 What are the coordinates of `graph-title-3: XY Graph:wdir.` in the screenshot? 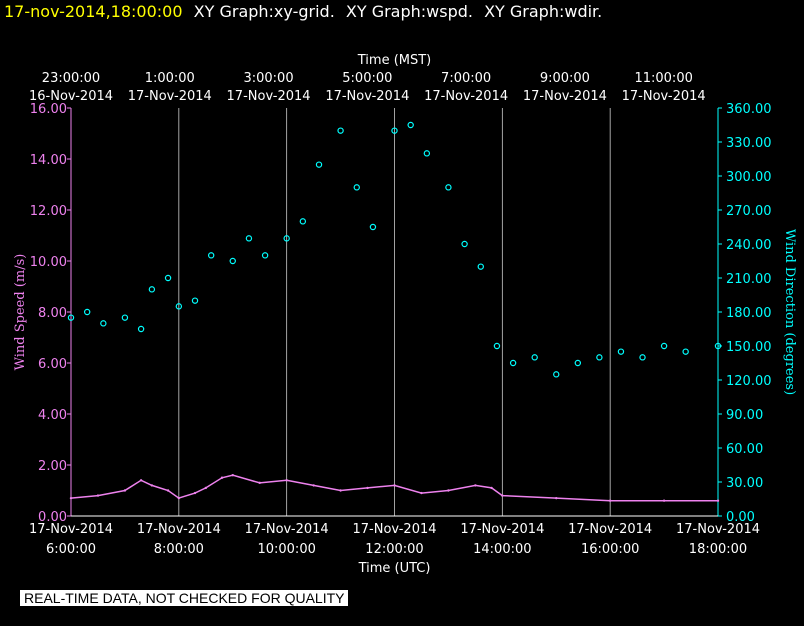 It's located at (543, 11).